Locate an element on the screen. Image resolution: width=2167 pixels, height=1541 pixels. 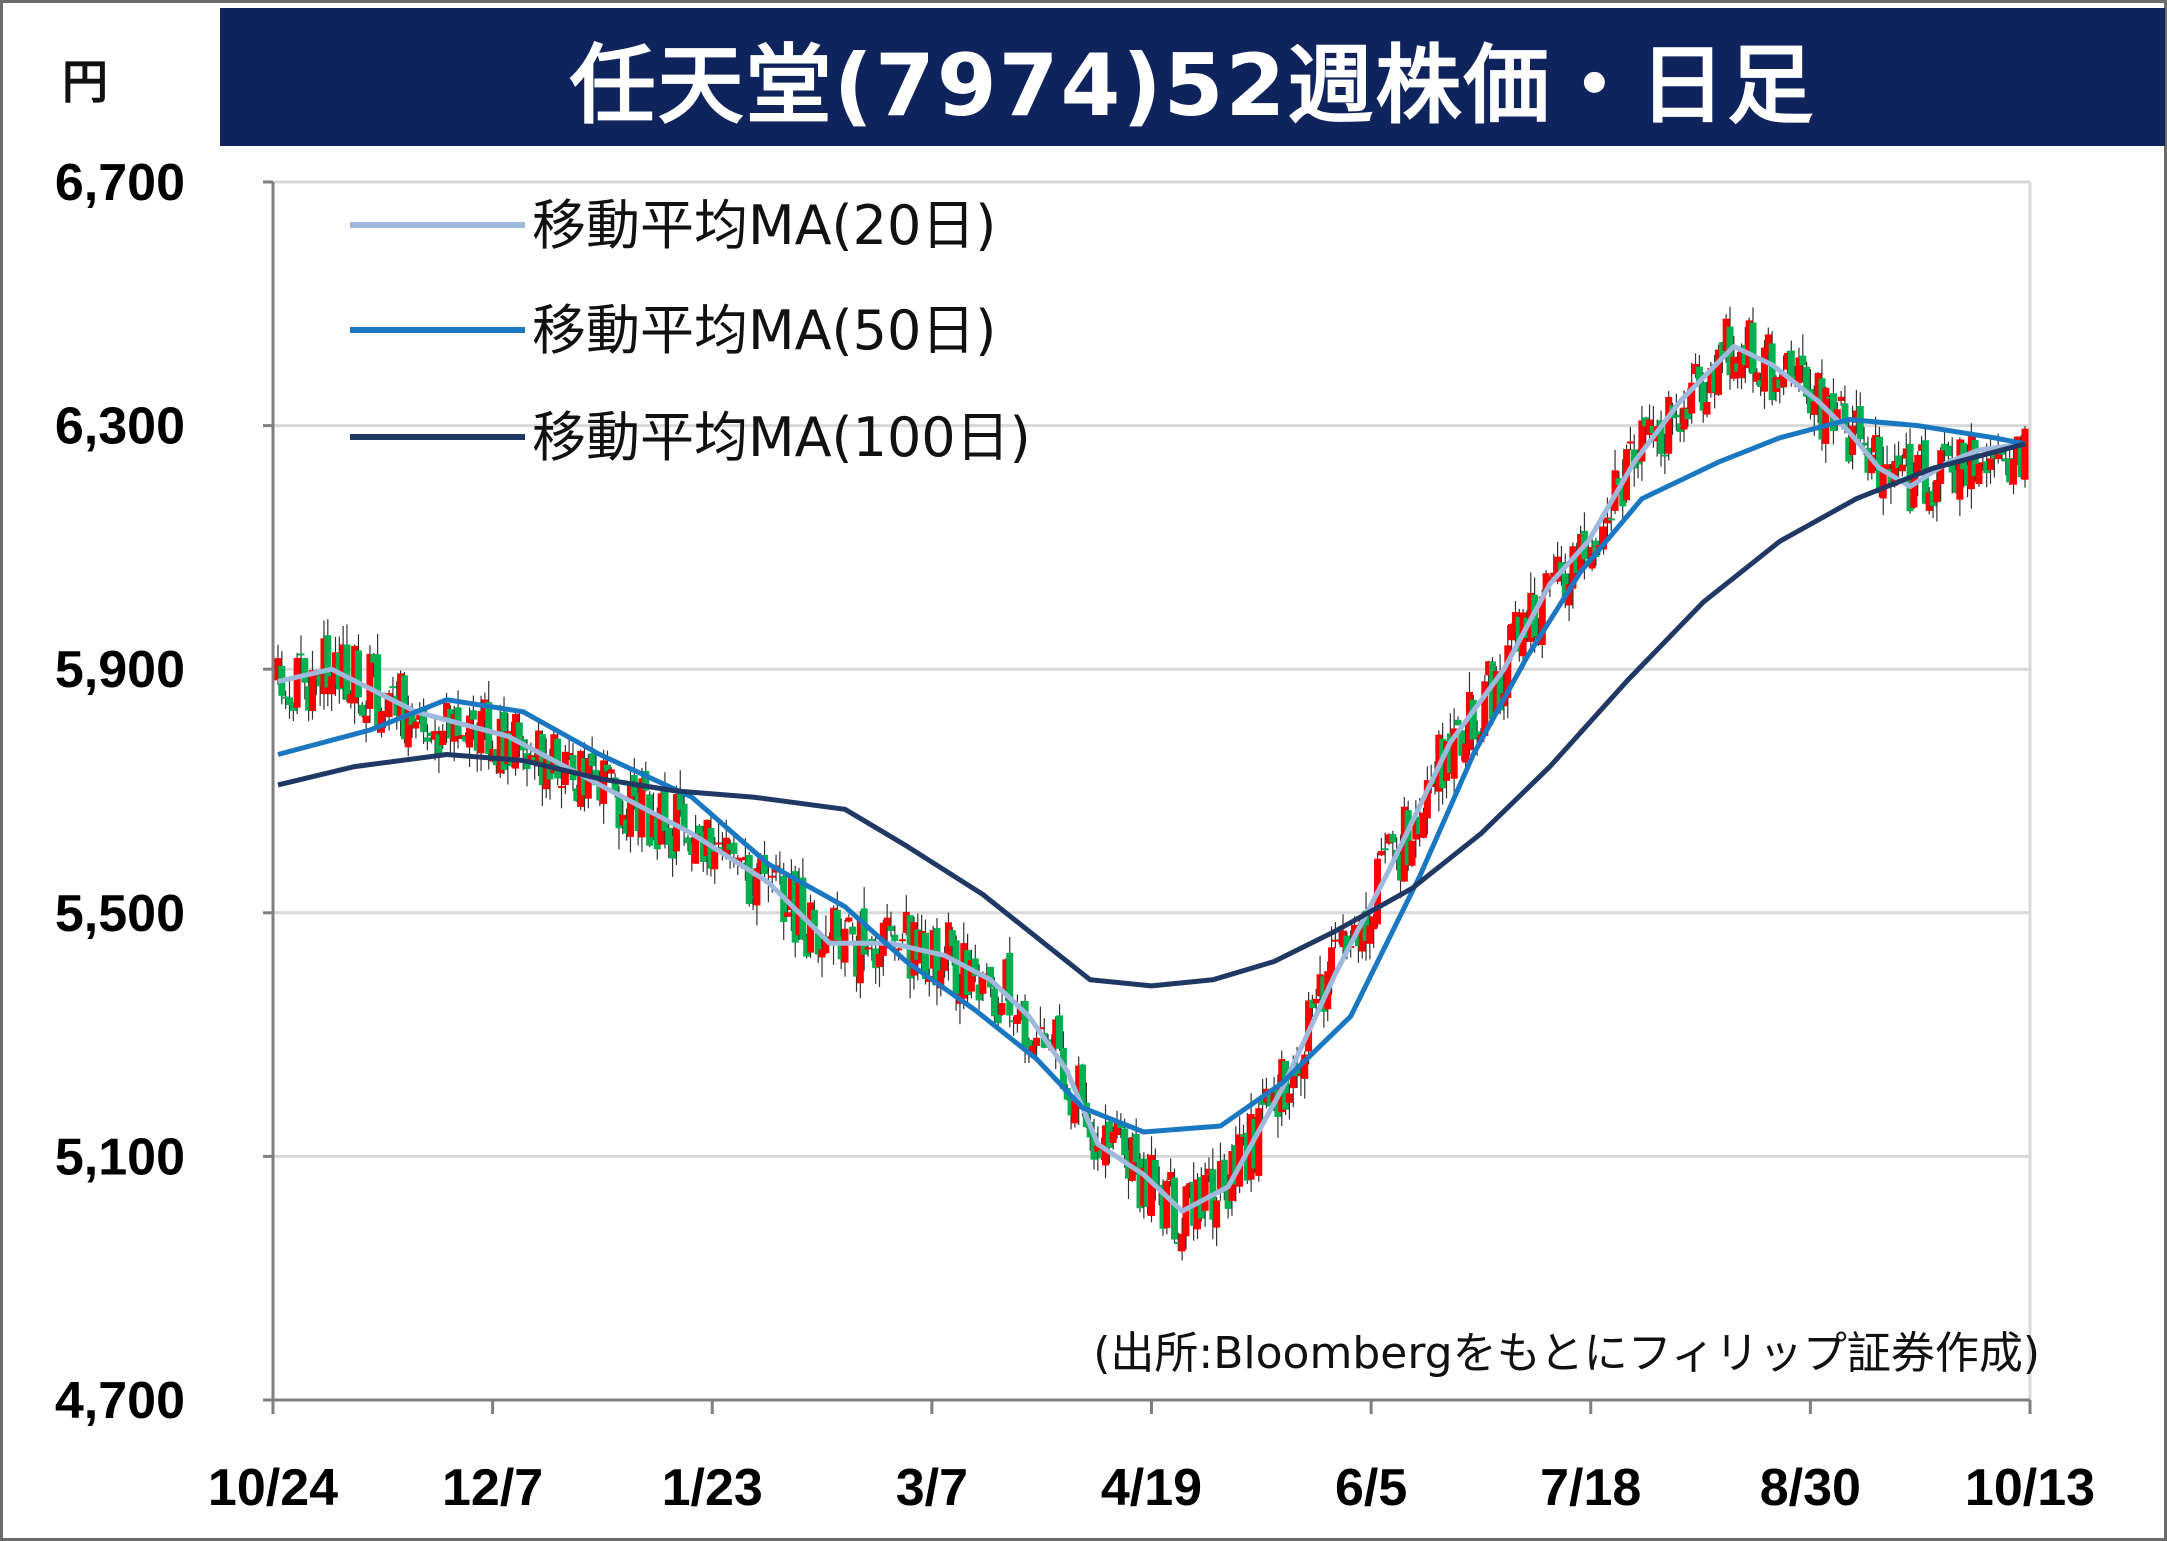
x-tick-label: 7/18 is located at coordinates (1590, 1488).